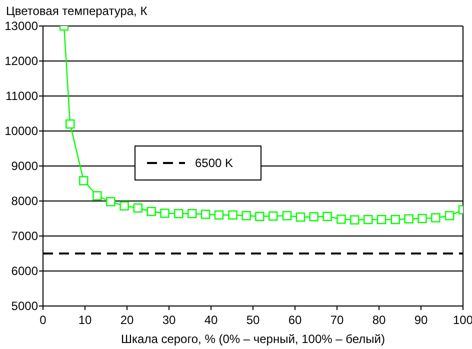 Image resolution: width=472 pixels, height=349 pixels. I want to click on y-tick-label: 6000, so click(24, 271).